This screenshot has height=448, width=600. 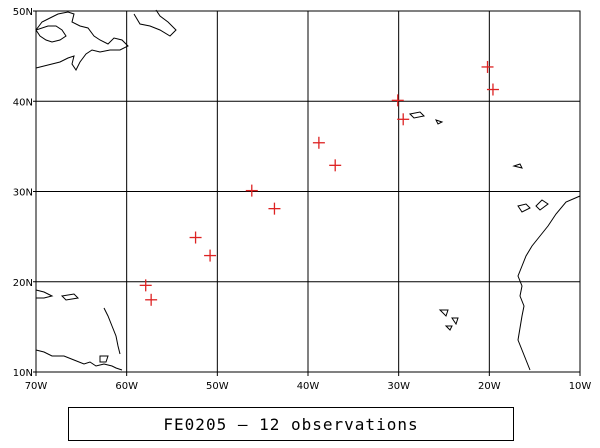 What do you see at coordinates (155, 23) in the screenshot?
I see `coastline-nova-scotia` at bounding box center [155, 23].